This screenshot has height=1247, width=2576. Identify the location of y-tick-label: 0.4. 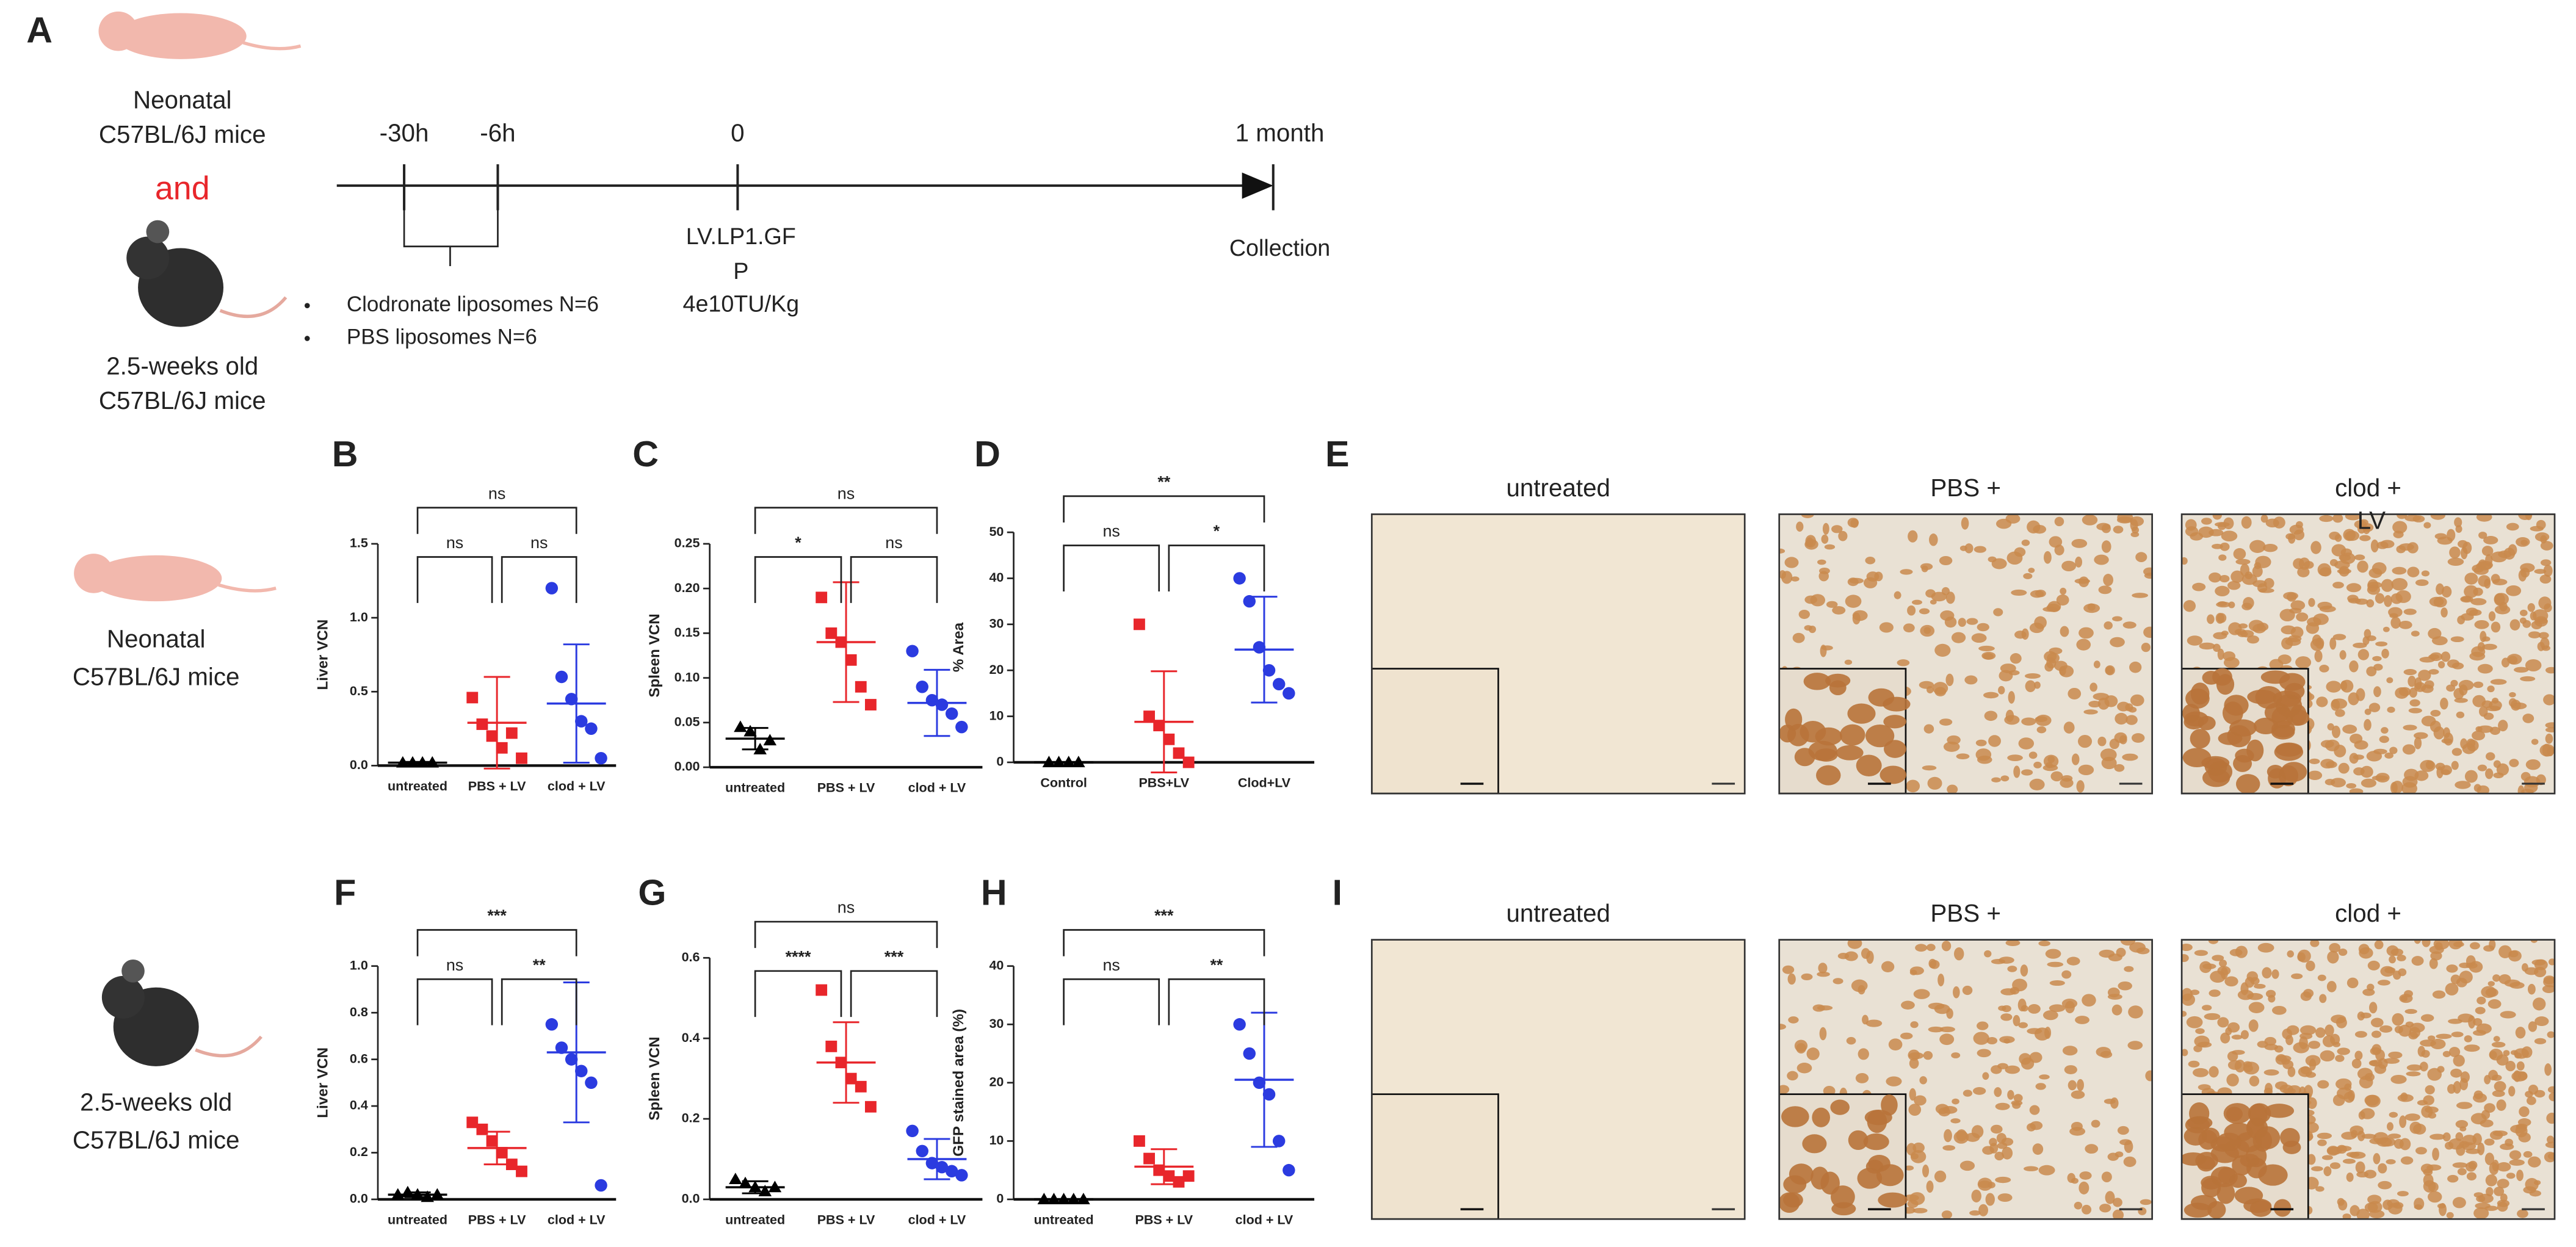
(691, 1038).